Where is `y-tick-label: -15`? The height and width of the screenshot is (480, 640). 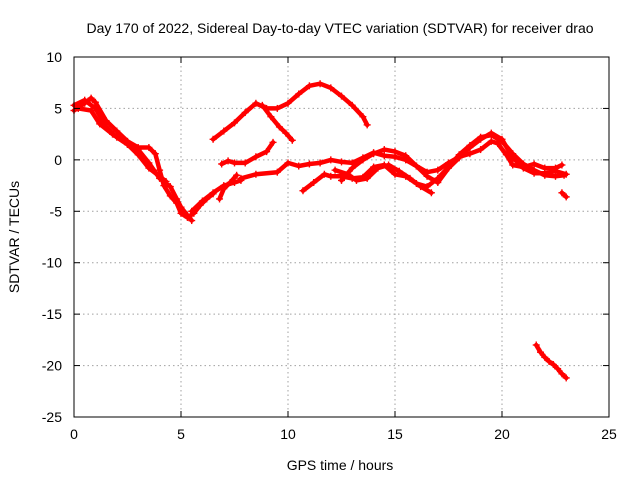 y-tick-label: -15 is located at coordinates (52, 314).